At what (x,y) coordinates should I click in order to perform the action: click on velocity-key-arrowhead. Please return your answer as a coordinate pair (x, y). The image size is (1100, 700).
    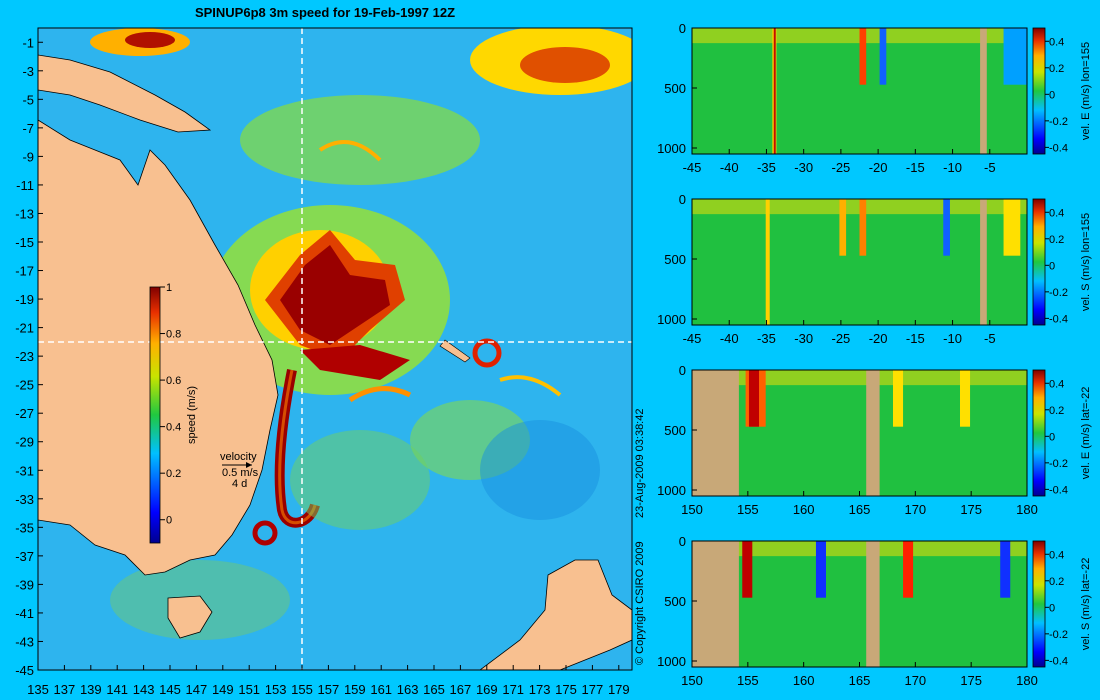
    Looking at the image, I should click on (249, 465).